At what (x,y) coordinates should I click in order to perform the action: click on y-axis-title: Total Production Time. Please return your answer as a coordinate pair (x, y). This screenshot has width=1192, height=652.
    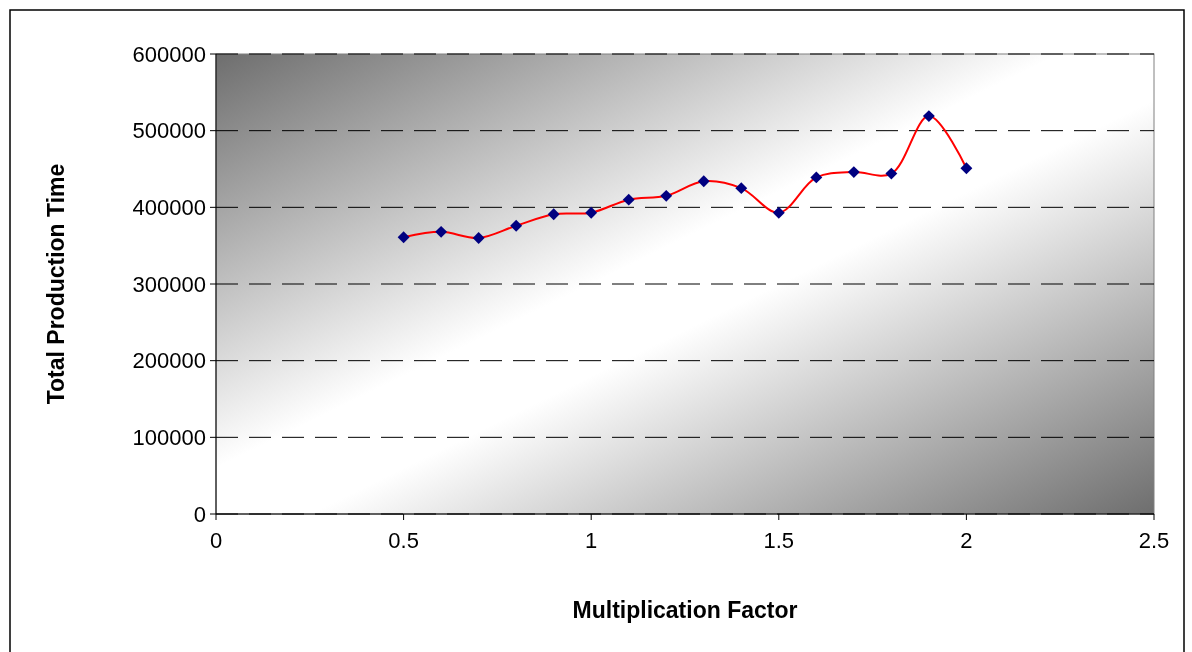
    Looking at the image, I should click on (56, 284).